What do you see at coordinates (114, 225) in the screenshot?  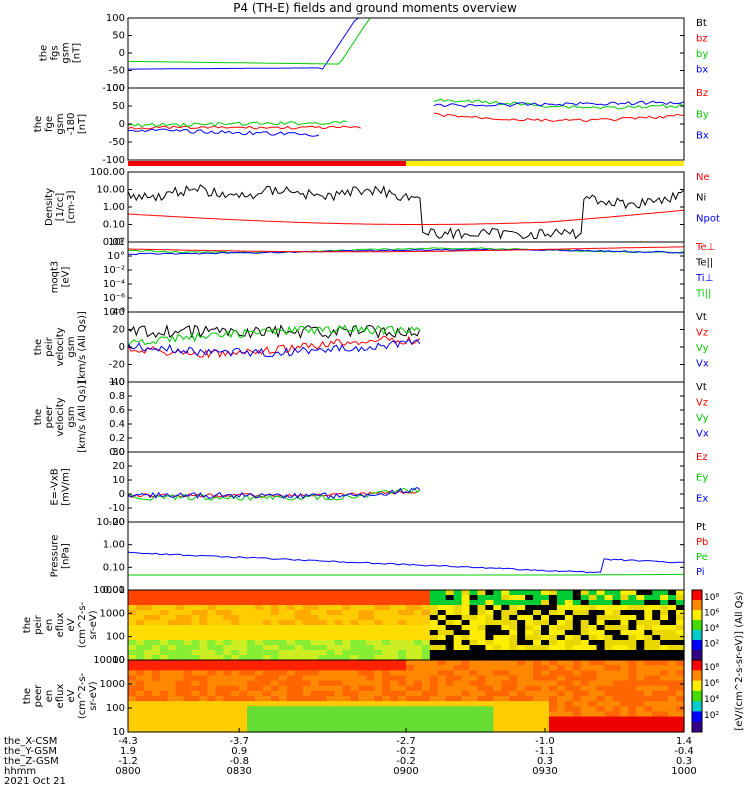 I see `y-tick-label: 0.10` at bounding box center [114, 225].